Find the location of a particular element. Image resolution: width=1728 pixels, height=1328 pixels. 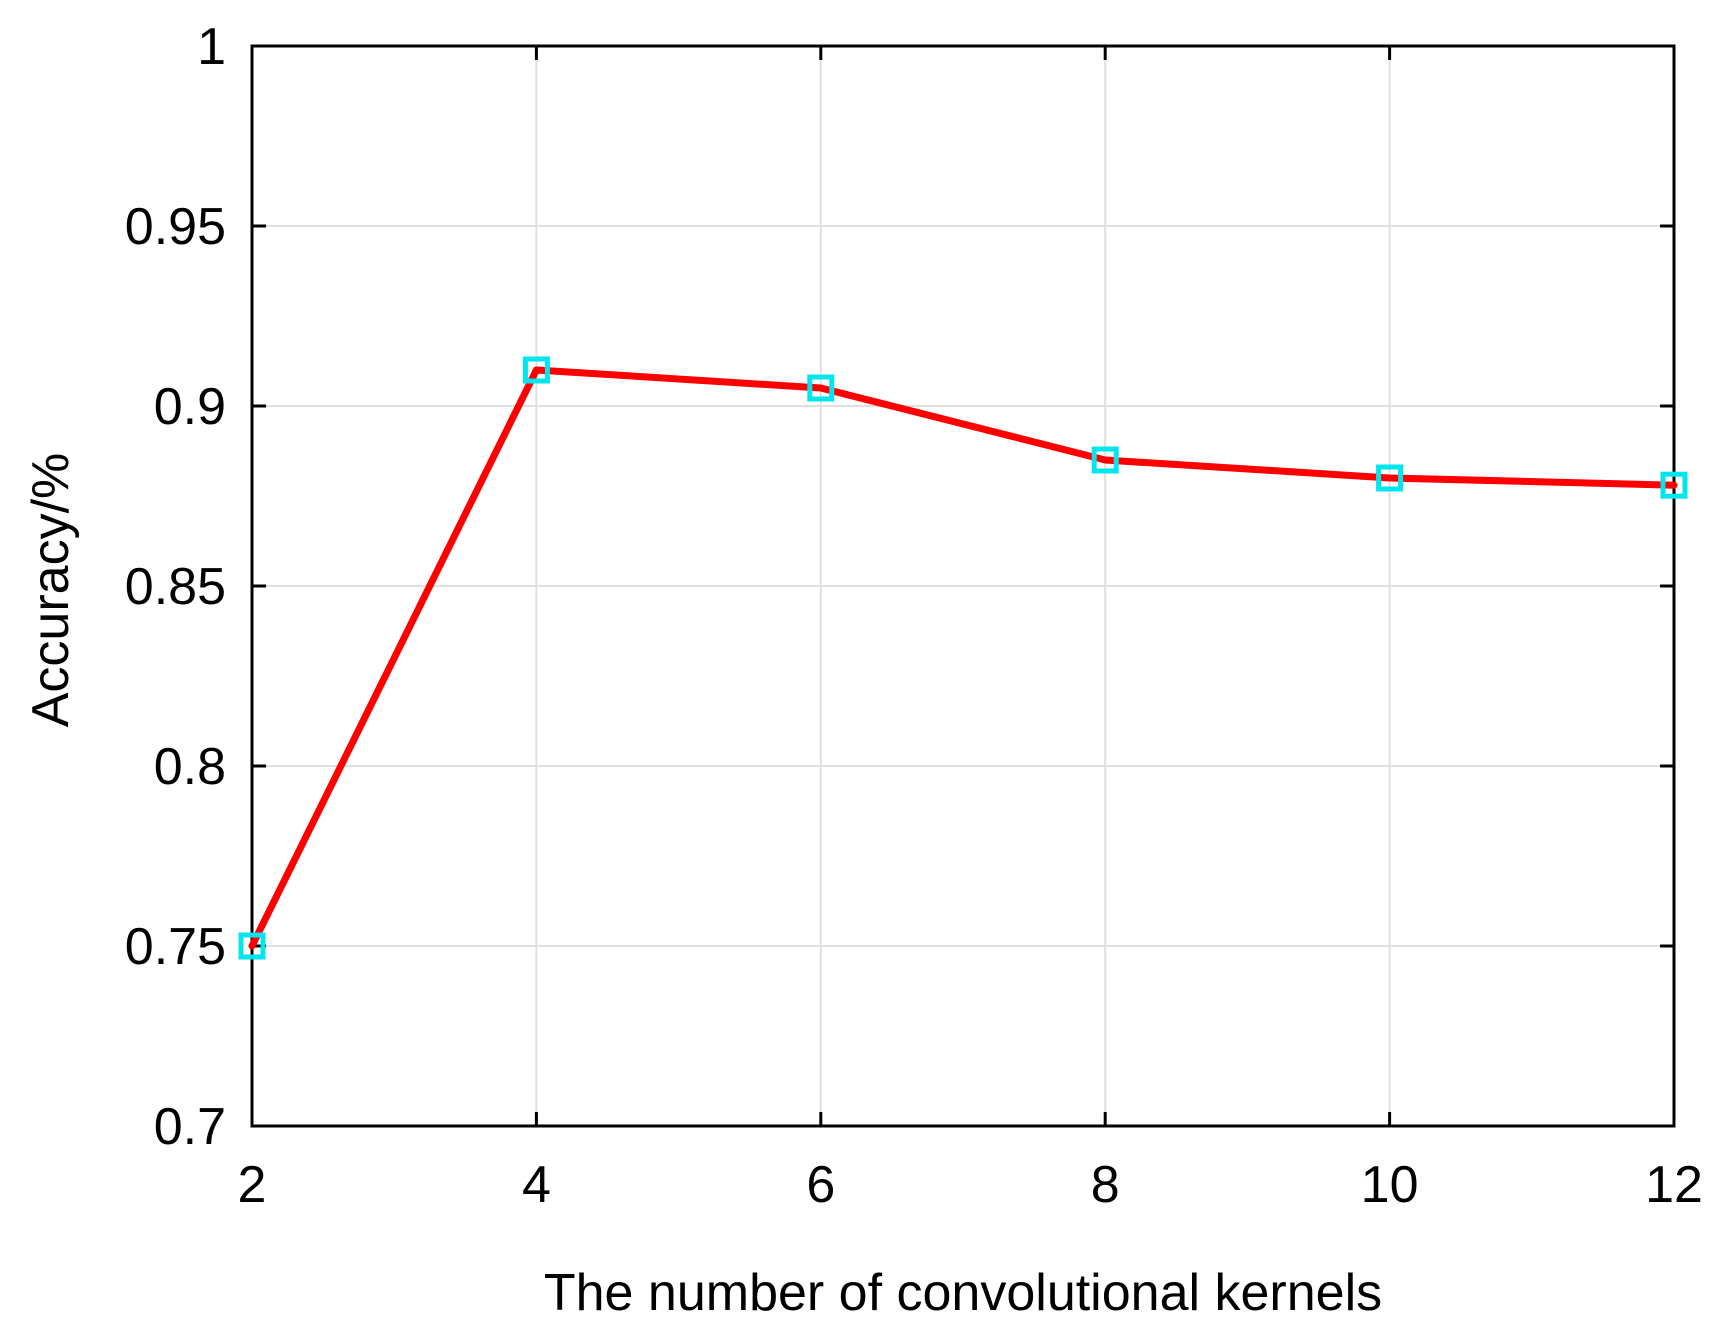

y-tick-labels: 0.7 0.75 0.8 0.85 0.9 0.95 1 is located at coordinates (175, 587).